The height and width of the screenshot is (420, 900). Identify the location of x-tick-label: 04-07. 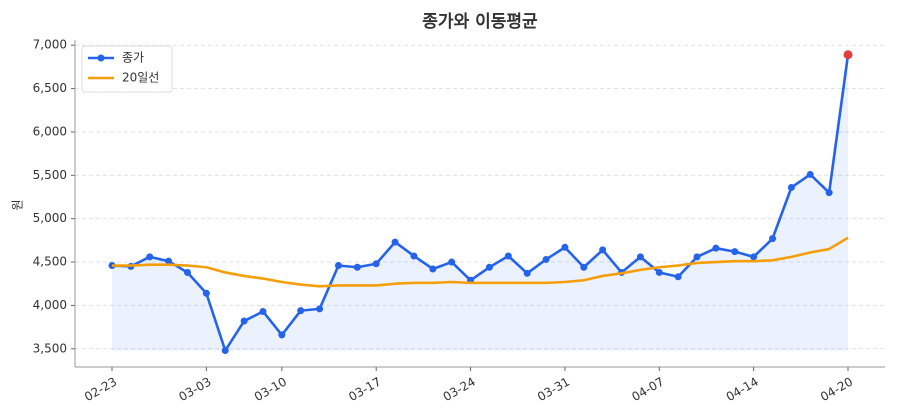
(647, 390).